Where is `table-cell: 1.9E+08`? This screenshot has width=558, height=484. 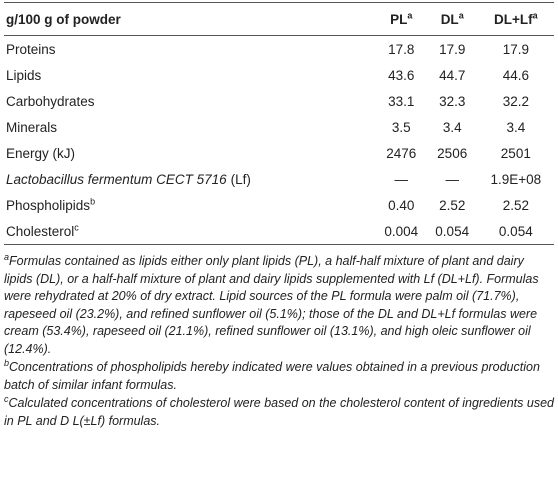 table-cell: 1.9E+08 is located at coordinates (516, 179).